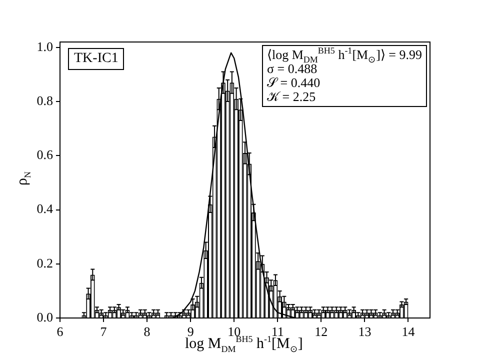 The width and height of the screenshot is (477, 358). Describe the element at coordinates (291, 96) in the screenshot. I see `annotation: 𝒦 = 2.25` at that location.